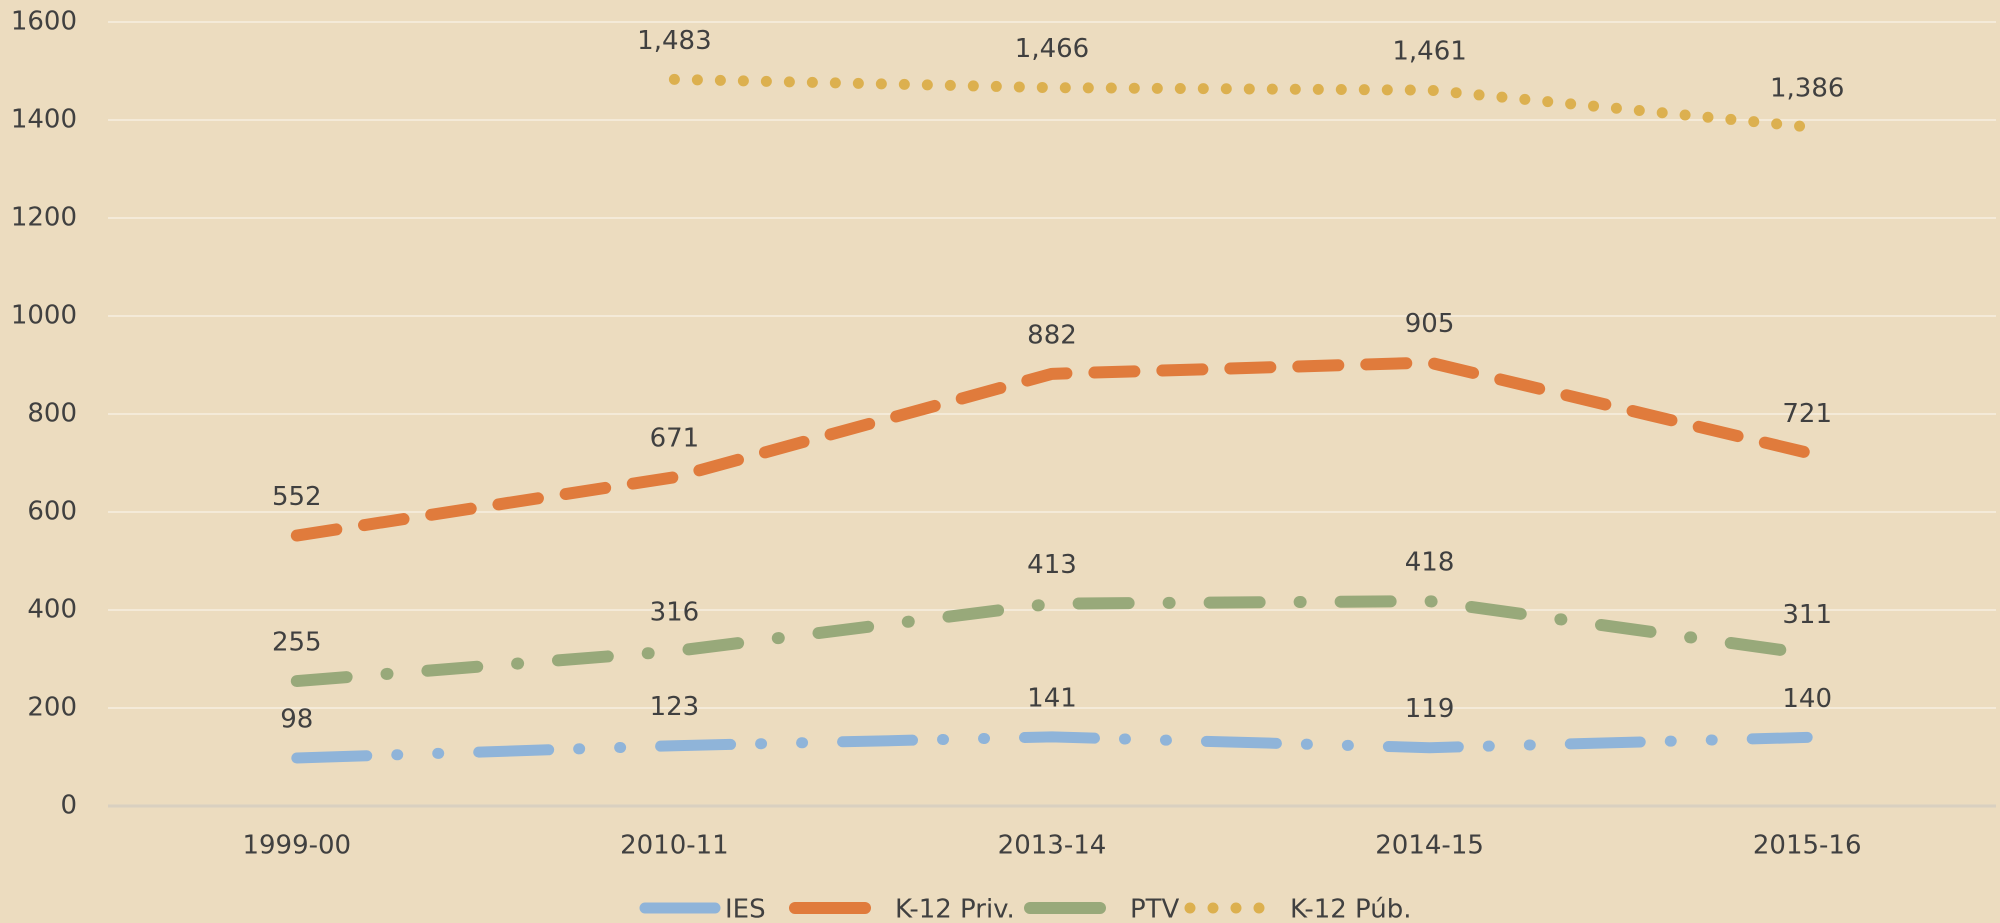 Image resolution: width=2000 pixels, height=923 pixels. I want to click on data-label: 140, so click(1807, 699).